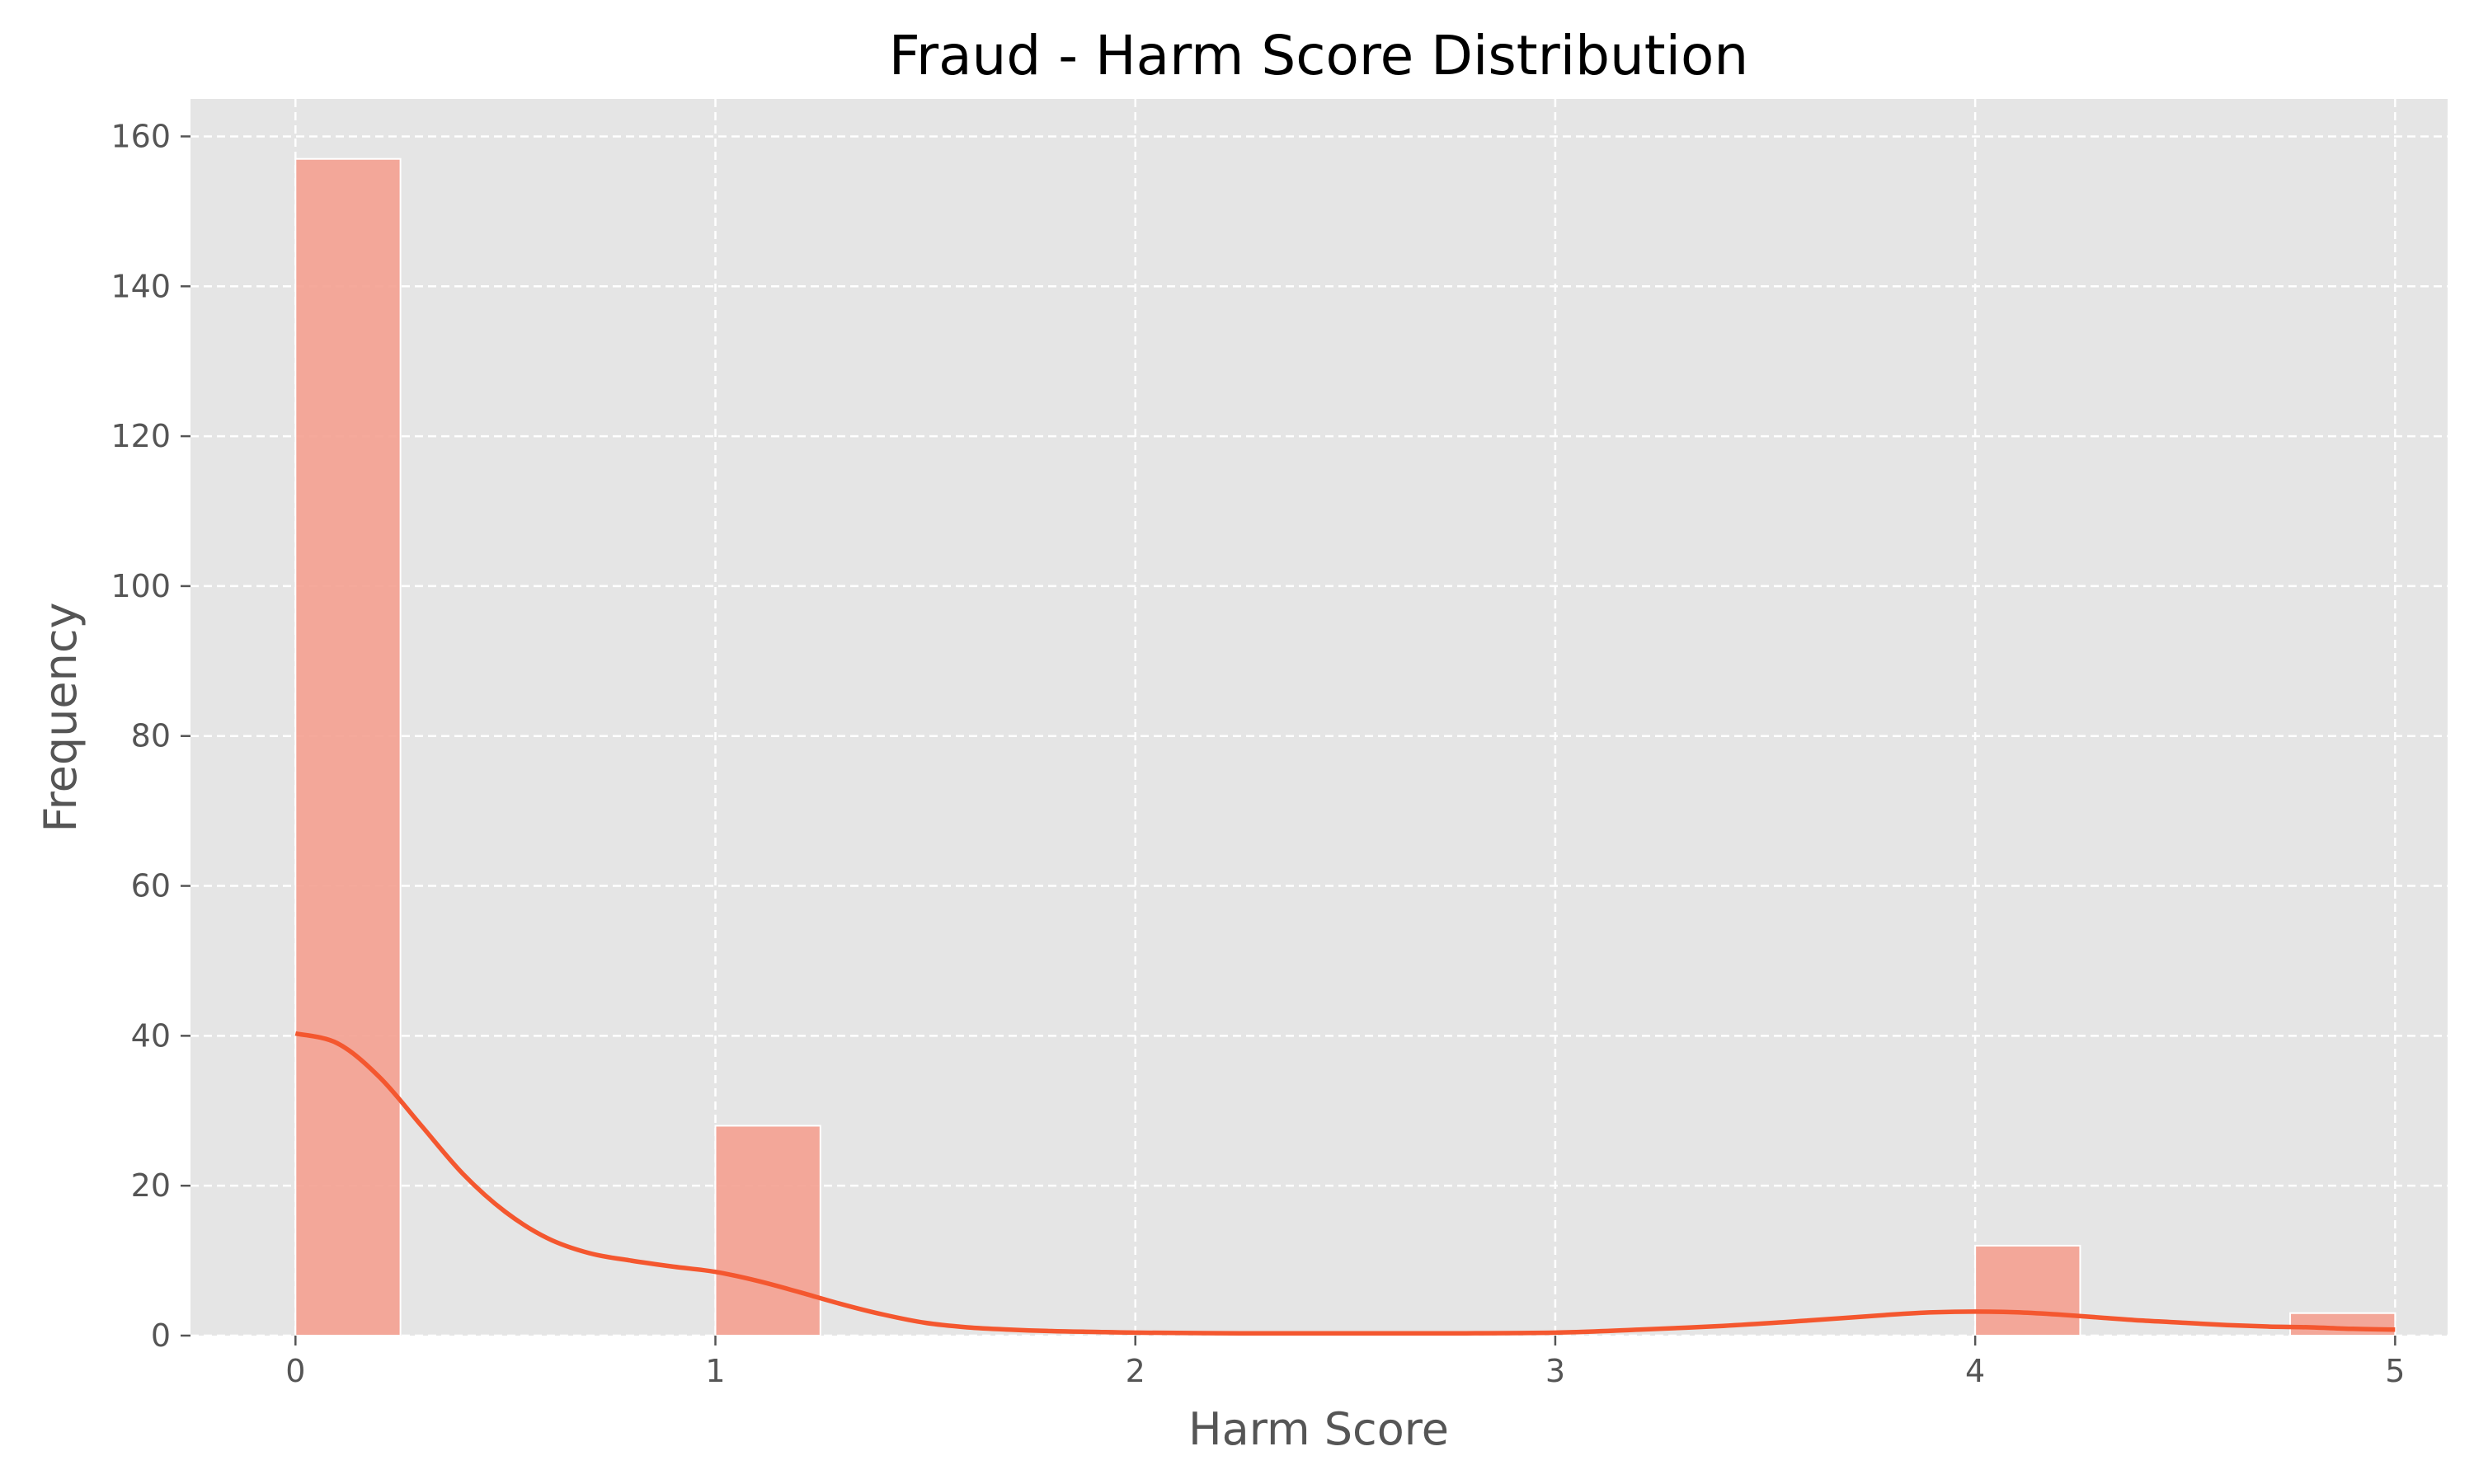 This screenshot has width=2474, height=1484. What do you see at coordinates (141, 136) in the screenshot?
I see `y-tick-label: 160` at bounding box center [141, 136].